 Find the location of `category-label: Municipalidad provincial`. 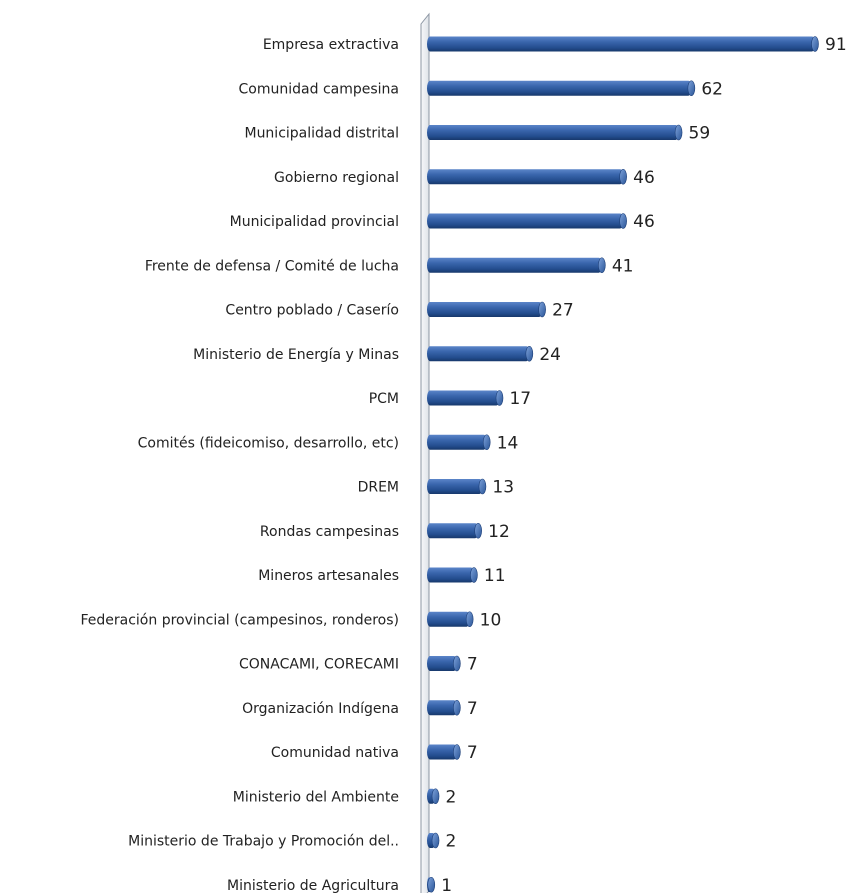

category-label: Municipalidad provincial is located at coordinates (314, 222).